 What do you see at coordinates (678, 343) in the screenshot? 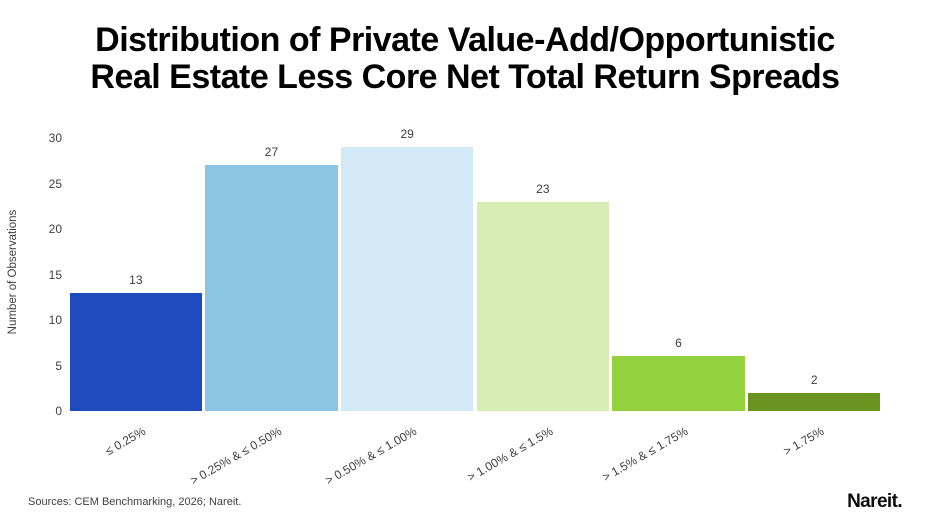
I see `bar-value-label: 6` at bounding box center [678, 343].